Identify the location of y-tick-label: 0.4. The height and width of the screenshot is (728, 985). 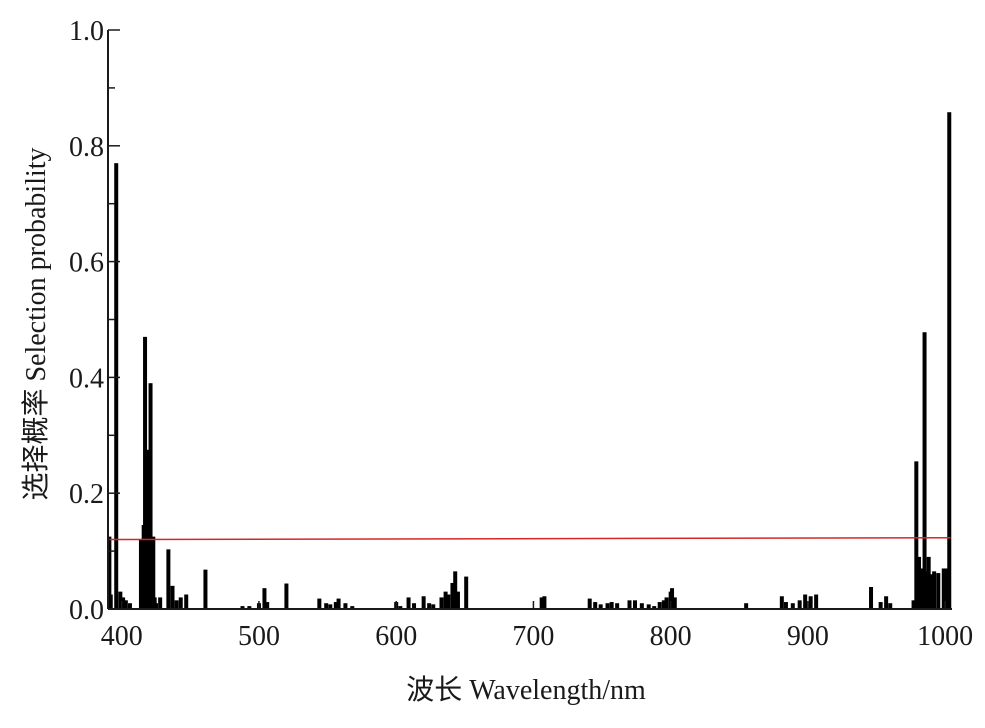
(86, 378).